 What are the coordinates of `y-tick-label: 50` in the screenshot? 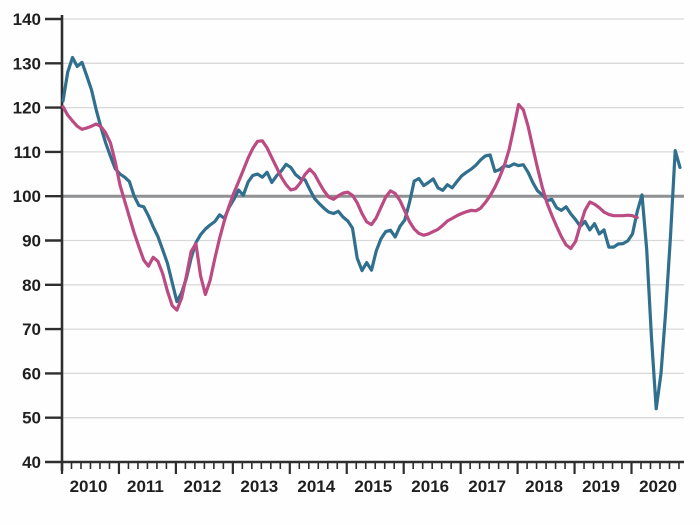 It's located at (31, 418).